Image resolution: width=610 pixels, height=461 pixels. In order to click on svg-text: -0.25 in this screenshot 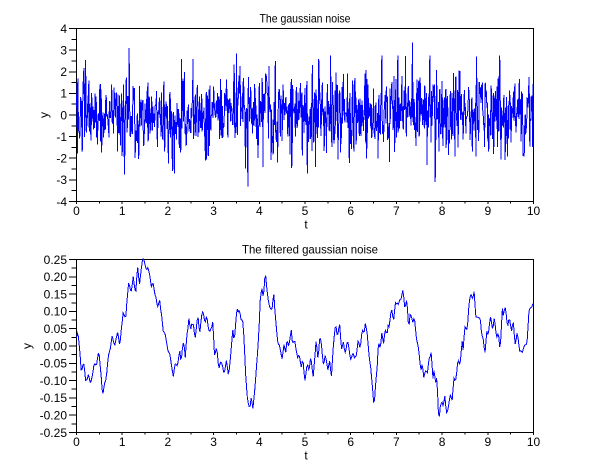, I will do `click(54, 433)`.